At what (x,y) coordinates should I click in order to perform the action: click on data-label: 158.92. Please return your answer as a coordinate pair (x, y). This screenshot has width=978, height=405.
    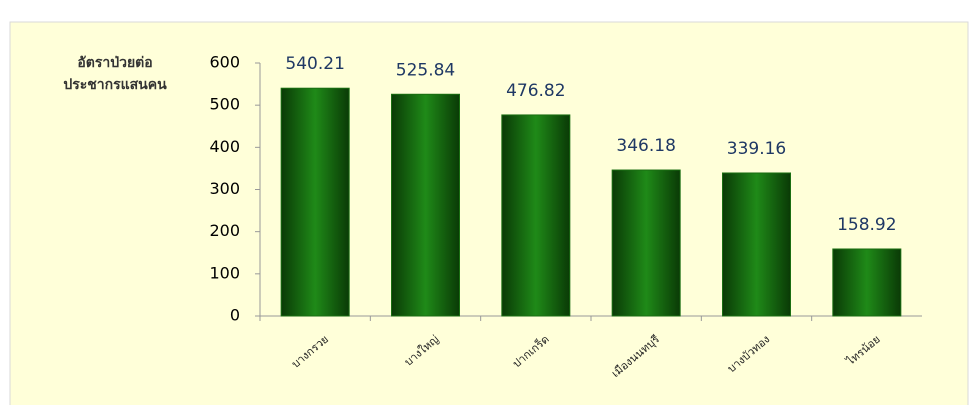
    Looking at the image, I should click on (866, 225).